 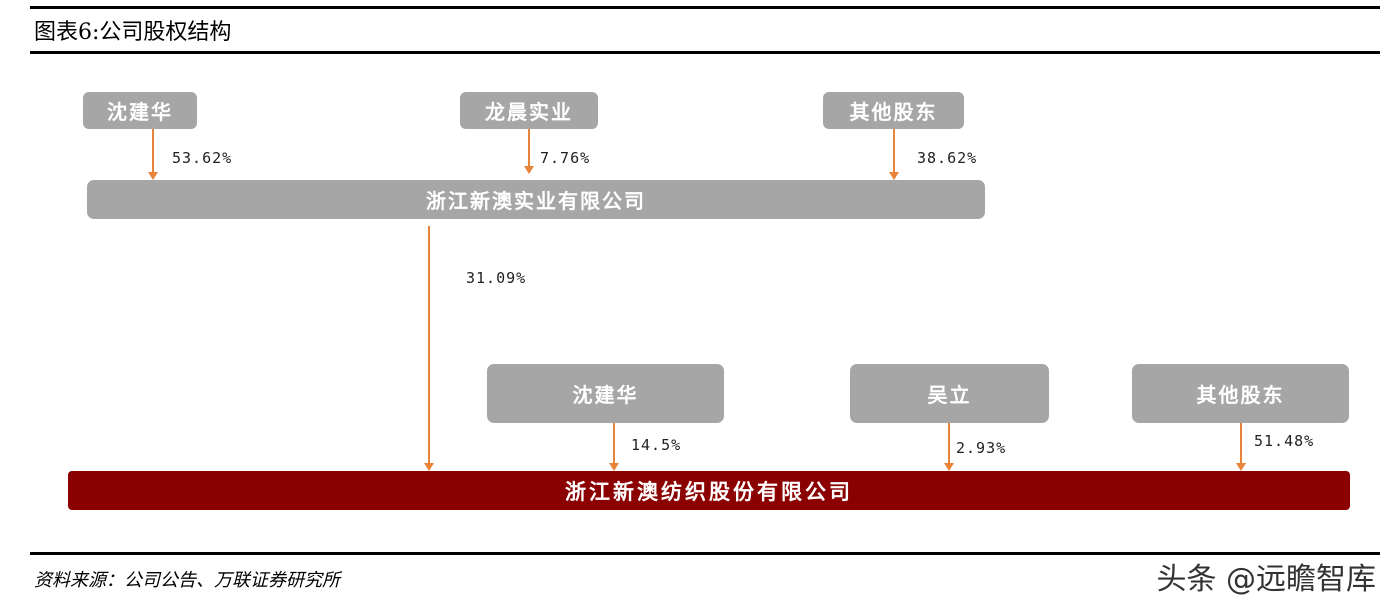 What do you see at coordinates (153, 176) in the screenshot?
I see `arrowhead-shen-top` at bounding box center [153, 176].